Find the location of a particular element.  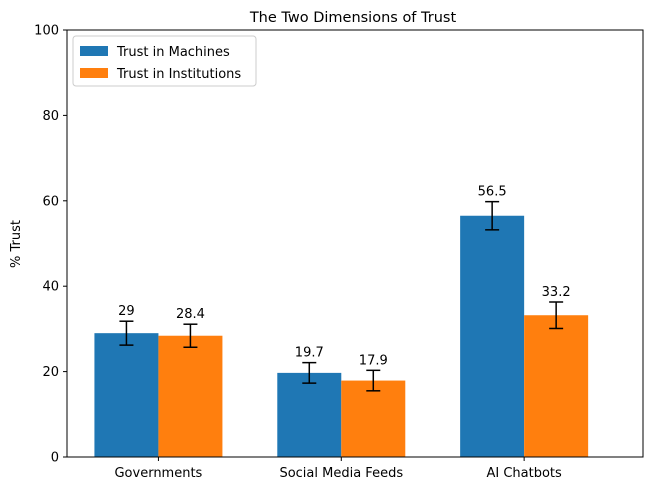

data-label: 56.5 is located at coordinates (492, 192).